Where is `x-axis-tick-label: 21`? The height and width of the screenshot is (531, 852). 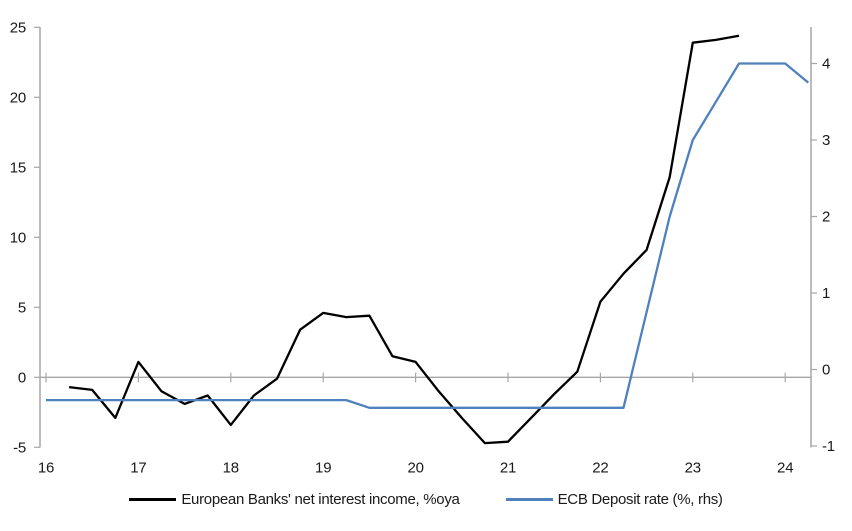 x-axis-tick-label: 21 is located at coordinates (508, 468).